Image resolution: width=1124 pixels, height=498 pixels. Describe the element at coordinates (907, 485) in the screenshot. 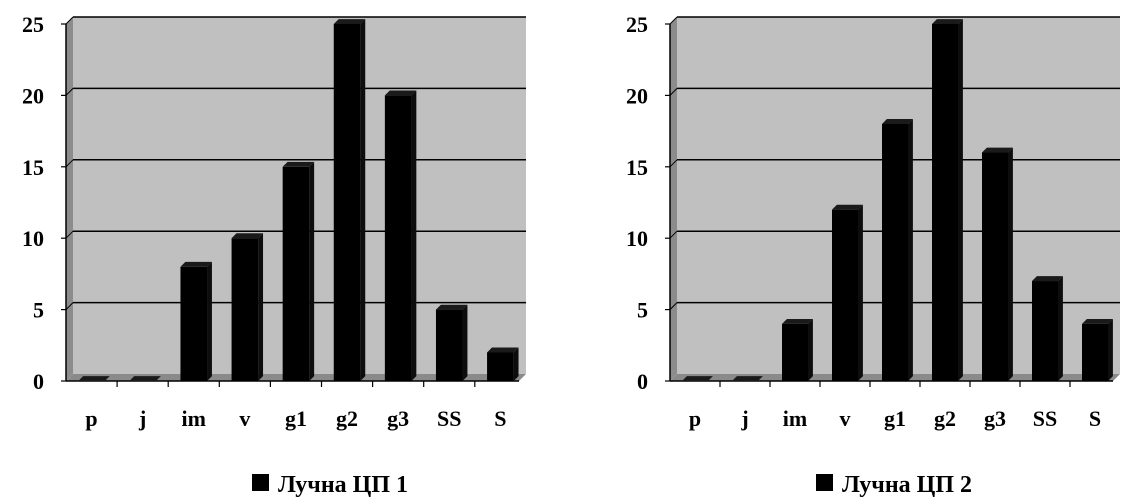

I see `legend-label-2: Лучна ЦП 2` at that location.